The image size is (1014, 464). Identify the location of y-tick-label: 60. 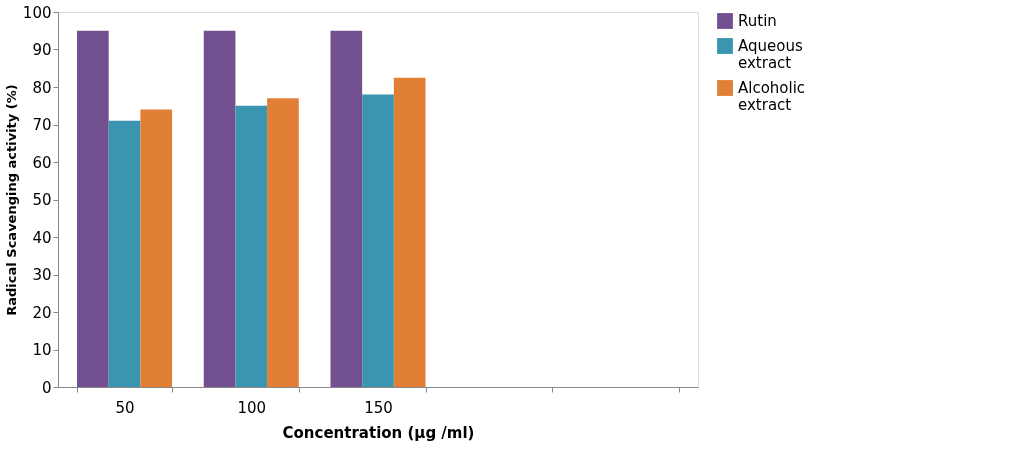
(42, 162).